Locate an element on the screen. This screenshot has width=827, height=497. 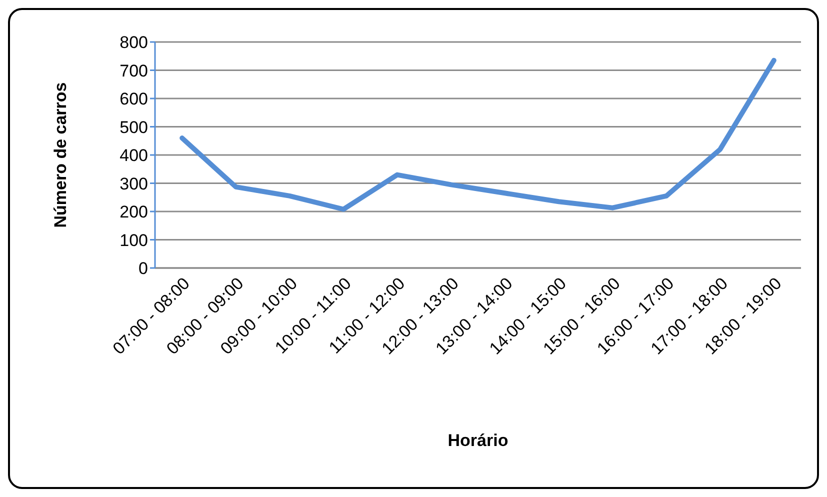
y-tick-label: 100 is located at coordinates (134, 240).